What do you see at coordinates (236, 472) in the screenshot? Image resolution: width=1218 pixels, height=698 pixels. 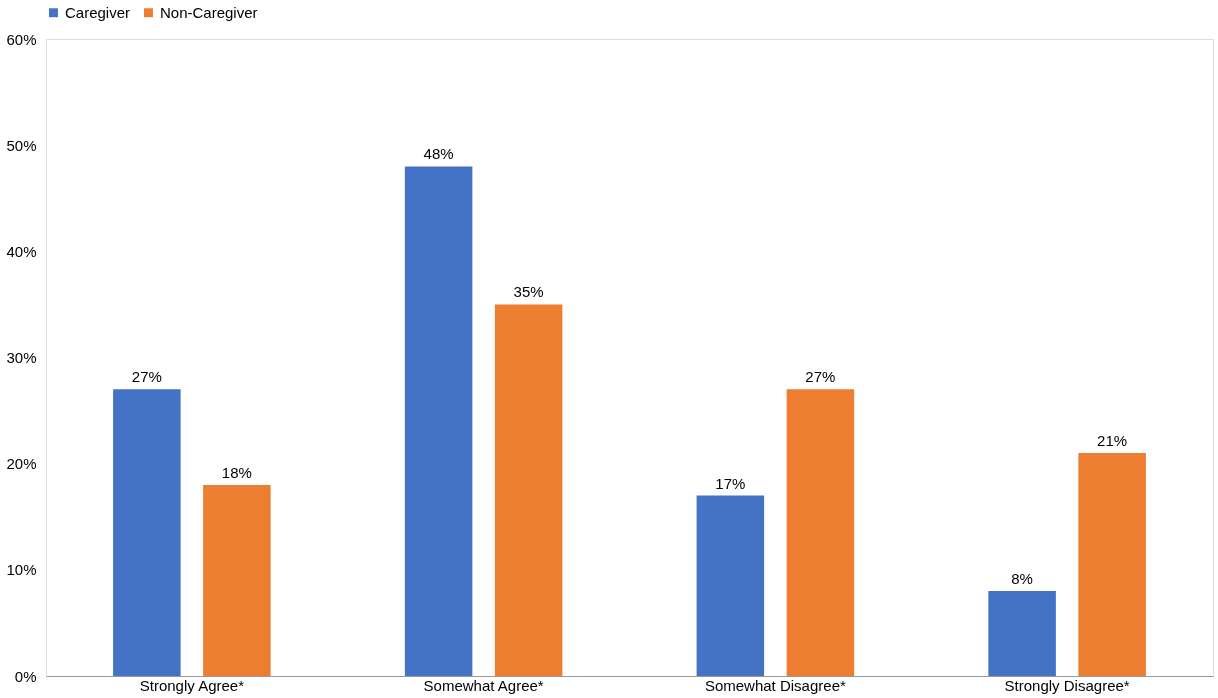 I see `data-label: 18%` at bounding box center [236, 472].